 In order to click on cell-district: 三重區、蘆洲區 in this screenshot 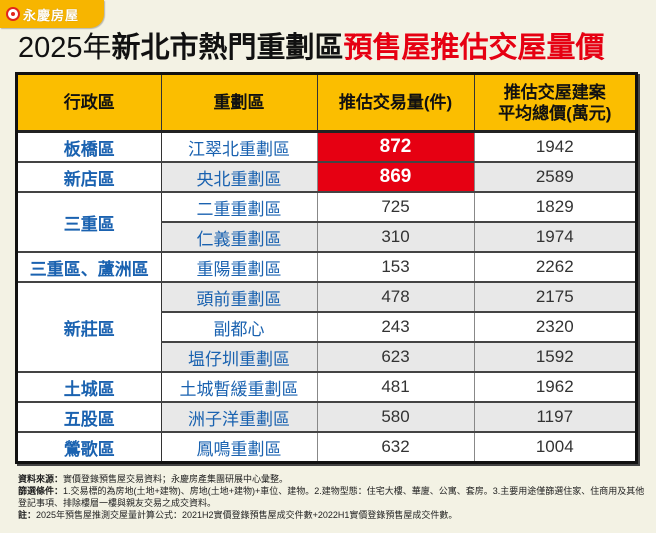, I will do `click(90, 267)`.